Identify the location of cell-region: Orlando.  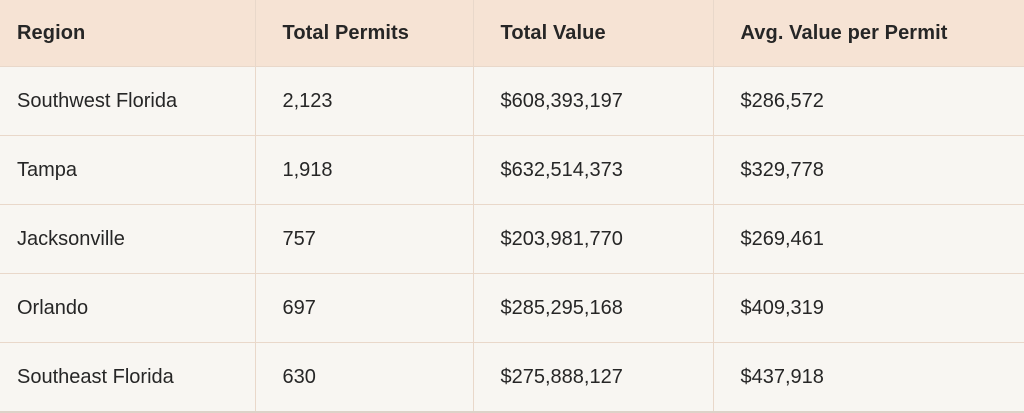
(127, 308).